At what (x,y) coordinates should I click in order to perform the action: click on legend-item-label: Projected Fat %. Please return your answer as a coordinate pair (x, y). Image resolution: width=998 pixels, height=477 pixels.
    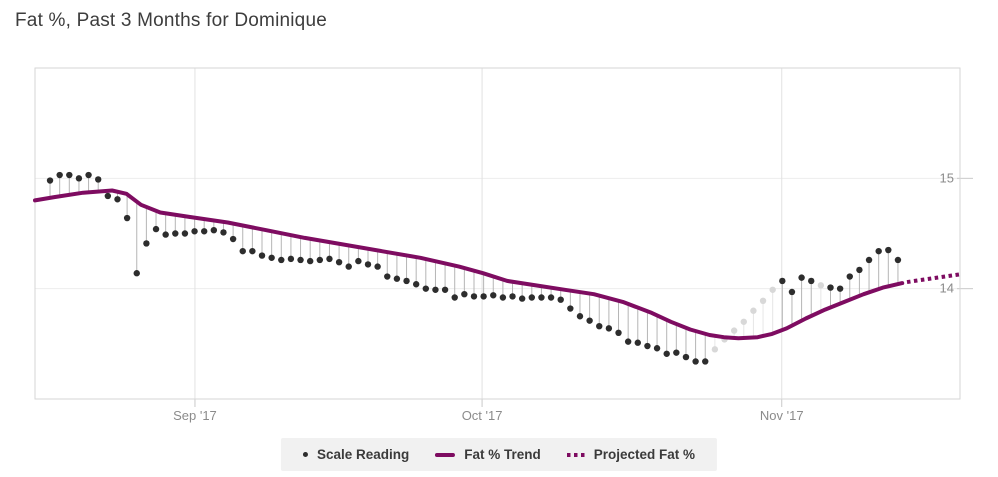
    Looking at the image, I should click on (644, 454).